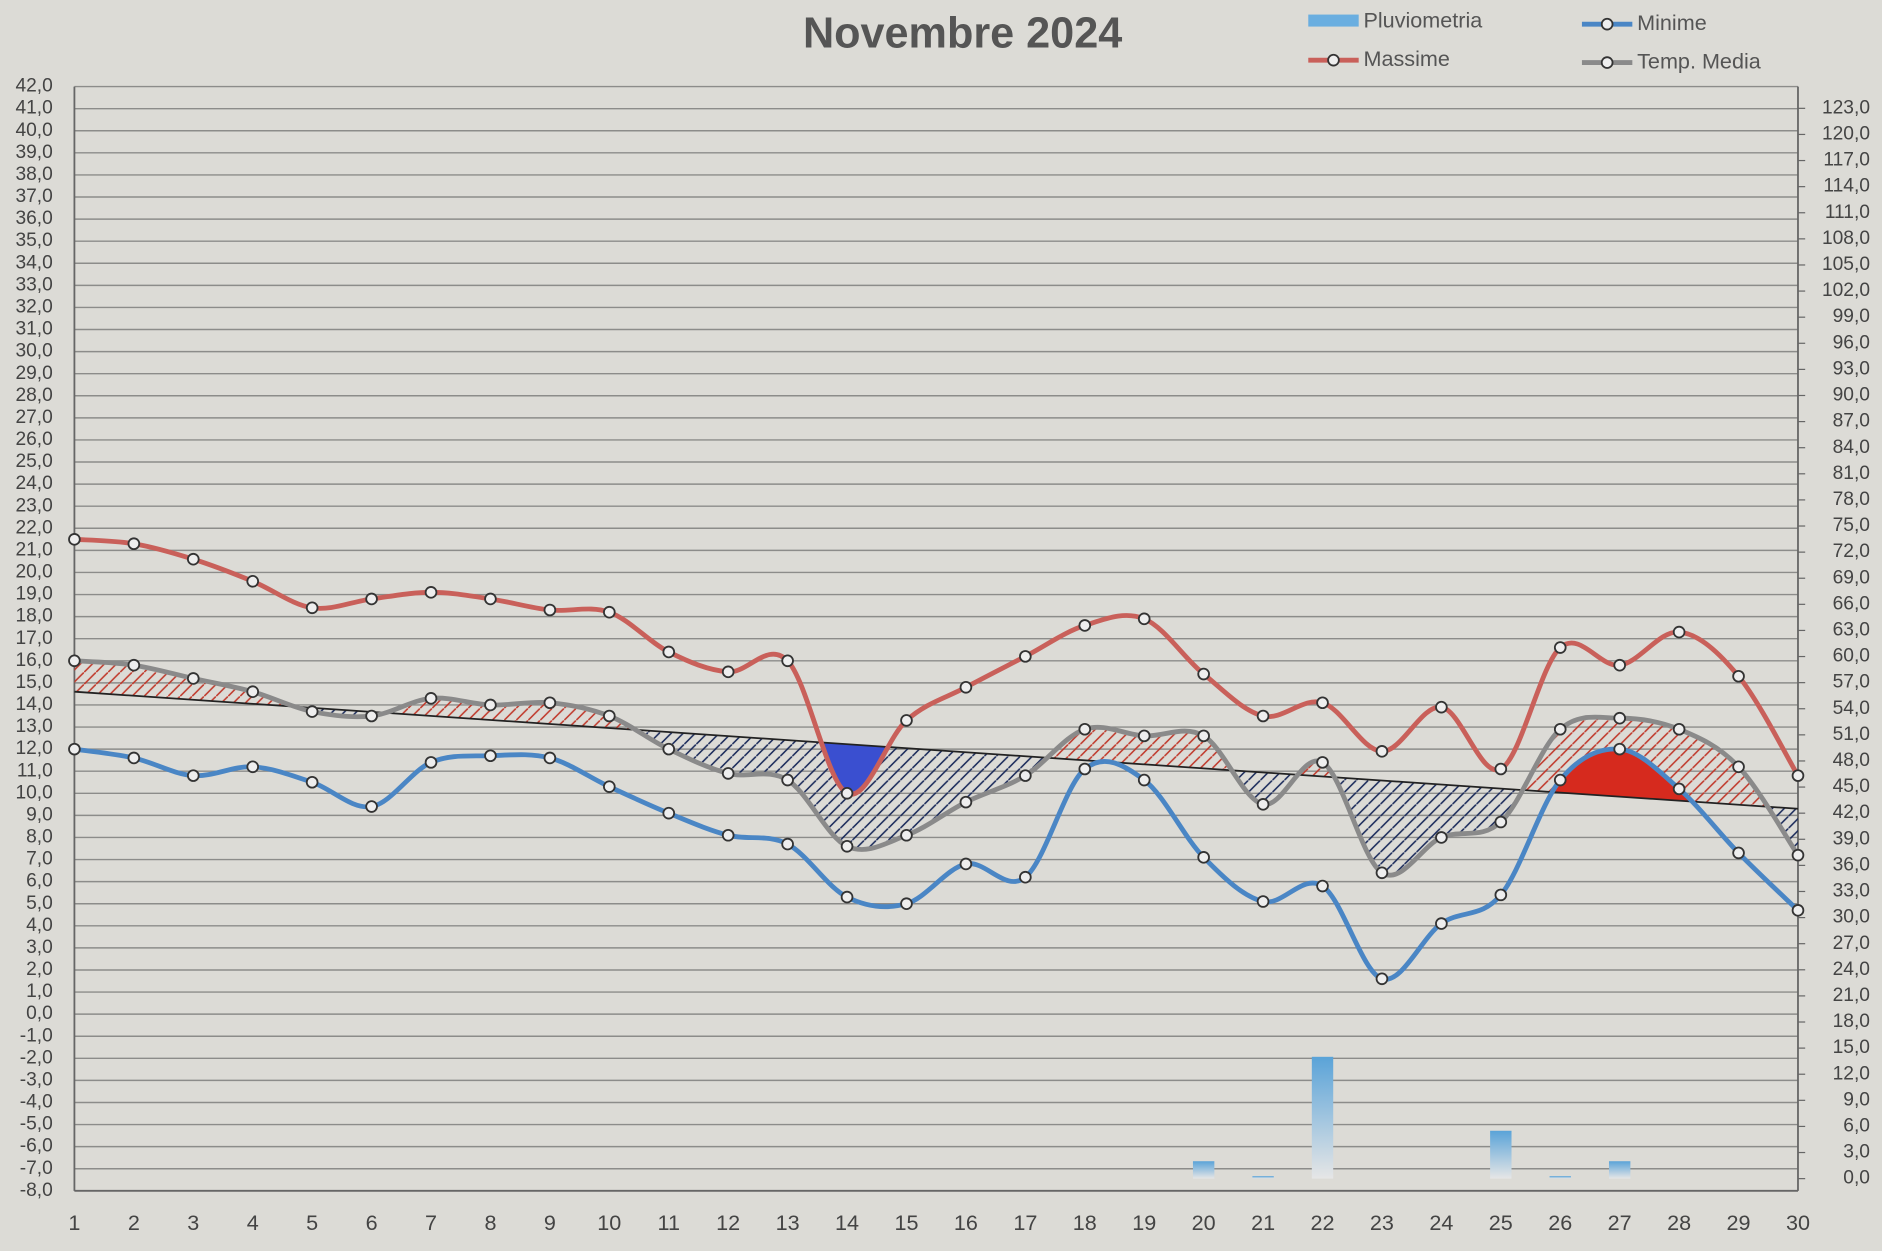  Describe the element at coordinates (36, 1146) in the screenshot. I see `y-tick-label: -6,0` at that location.